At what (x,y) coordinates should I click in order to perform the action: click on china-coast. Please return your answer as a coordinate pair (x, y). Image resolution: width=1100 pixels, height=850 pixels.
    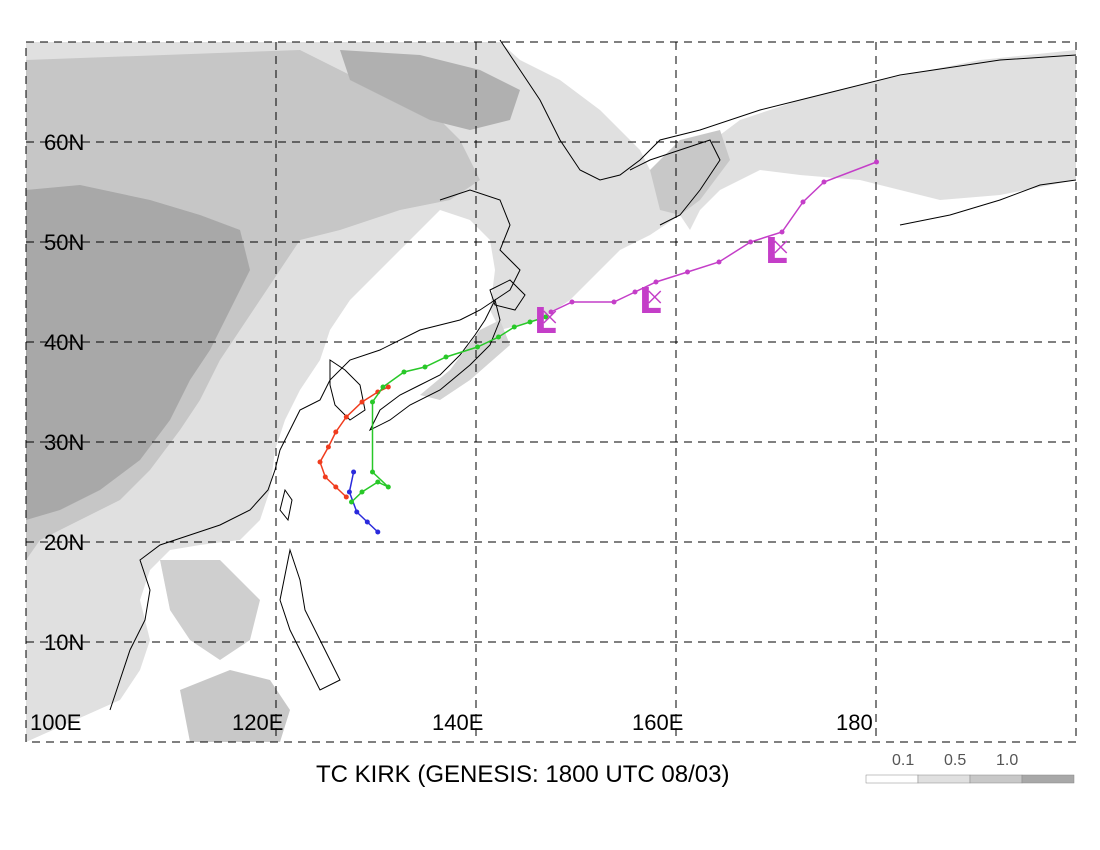
    Looking at the image, I should click on (285, 515).